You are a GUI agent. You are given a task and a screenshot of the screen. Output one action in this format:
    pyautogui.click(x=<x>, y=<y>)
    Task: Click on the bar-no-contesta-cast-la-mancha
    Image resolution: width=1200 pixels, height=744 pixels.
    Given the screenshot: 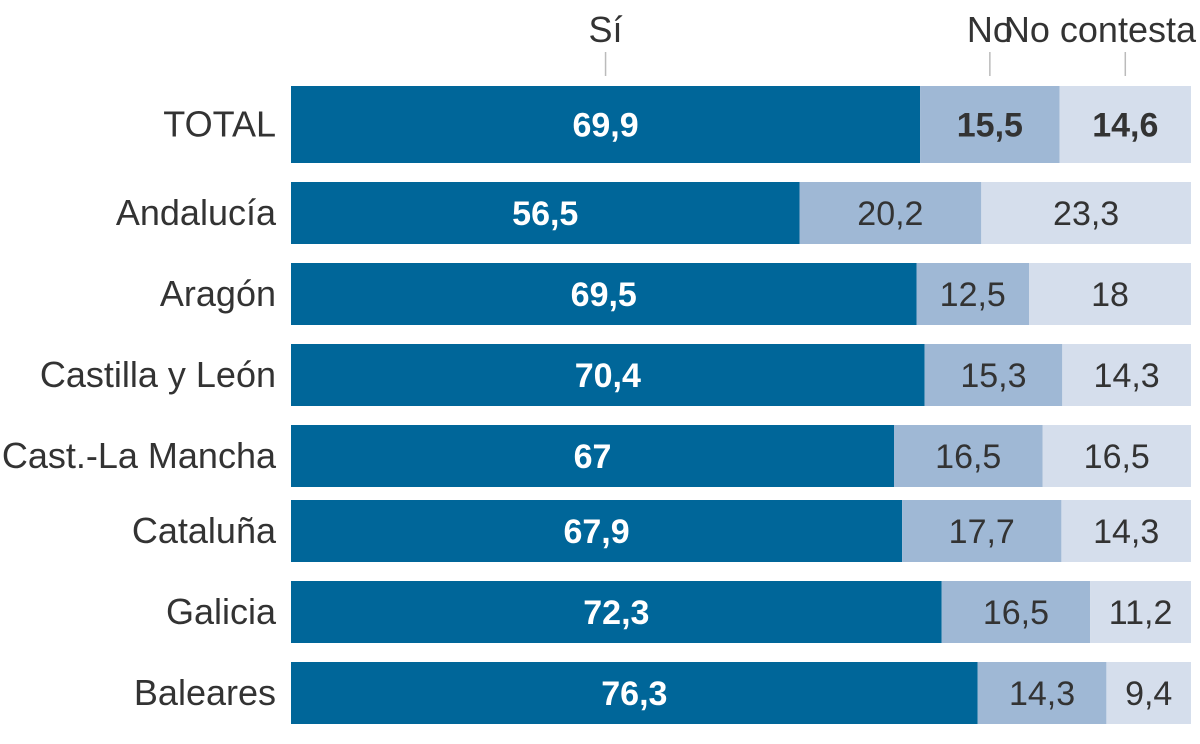 What is the action you would take?
    pyautogui.click(x=1116, y=456)
    